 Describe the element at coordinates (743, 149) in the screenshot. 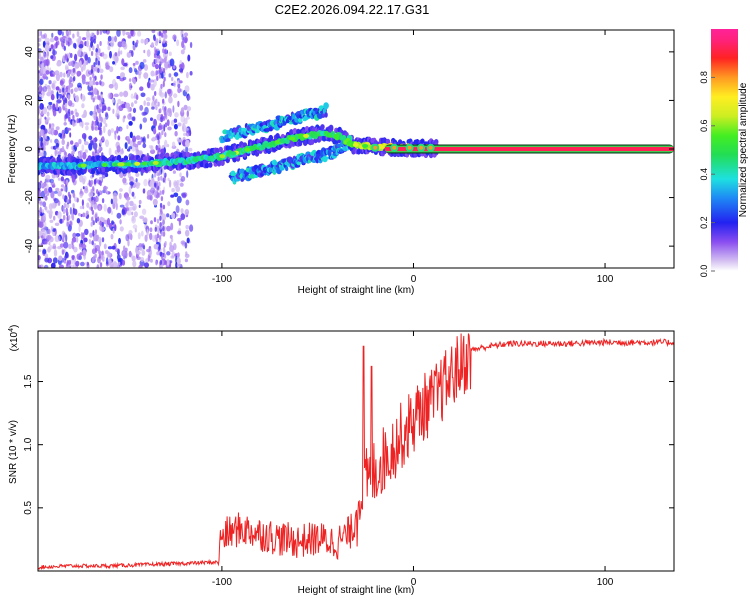

I see `colorbar-label: Normalized spectral amplitude` at that location.